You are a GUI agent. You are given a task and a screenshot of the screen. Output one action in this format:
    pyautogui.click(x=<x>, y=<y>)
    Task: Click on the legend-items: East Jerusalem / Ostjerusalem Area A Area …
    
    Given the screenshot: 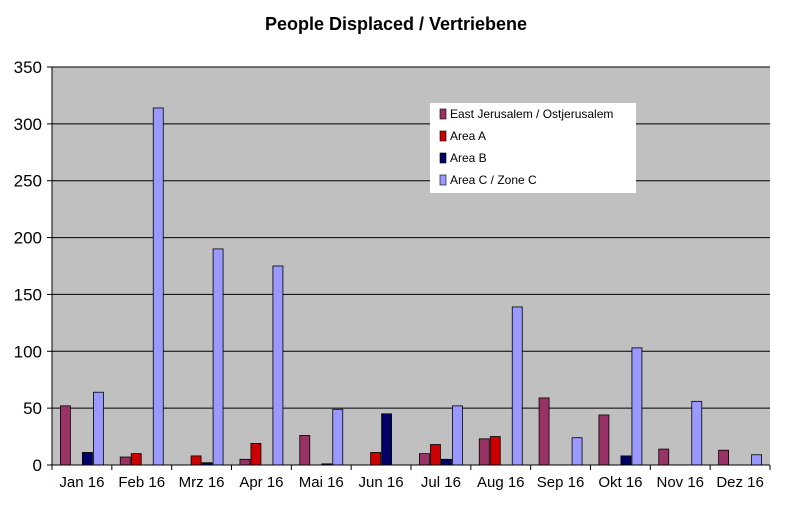 What is the action you would take?
    pyautogui.click(x=526, y=147)
    